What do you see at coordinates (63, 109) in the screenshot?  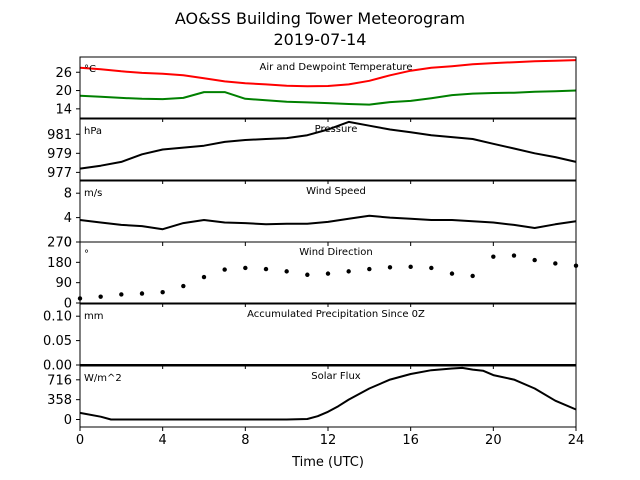 I see `y-tick-label: 14` at bounding box center [63, 109].